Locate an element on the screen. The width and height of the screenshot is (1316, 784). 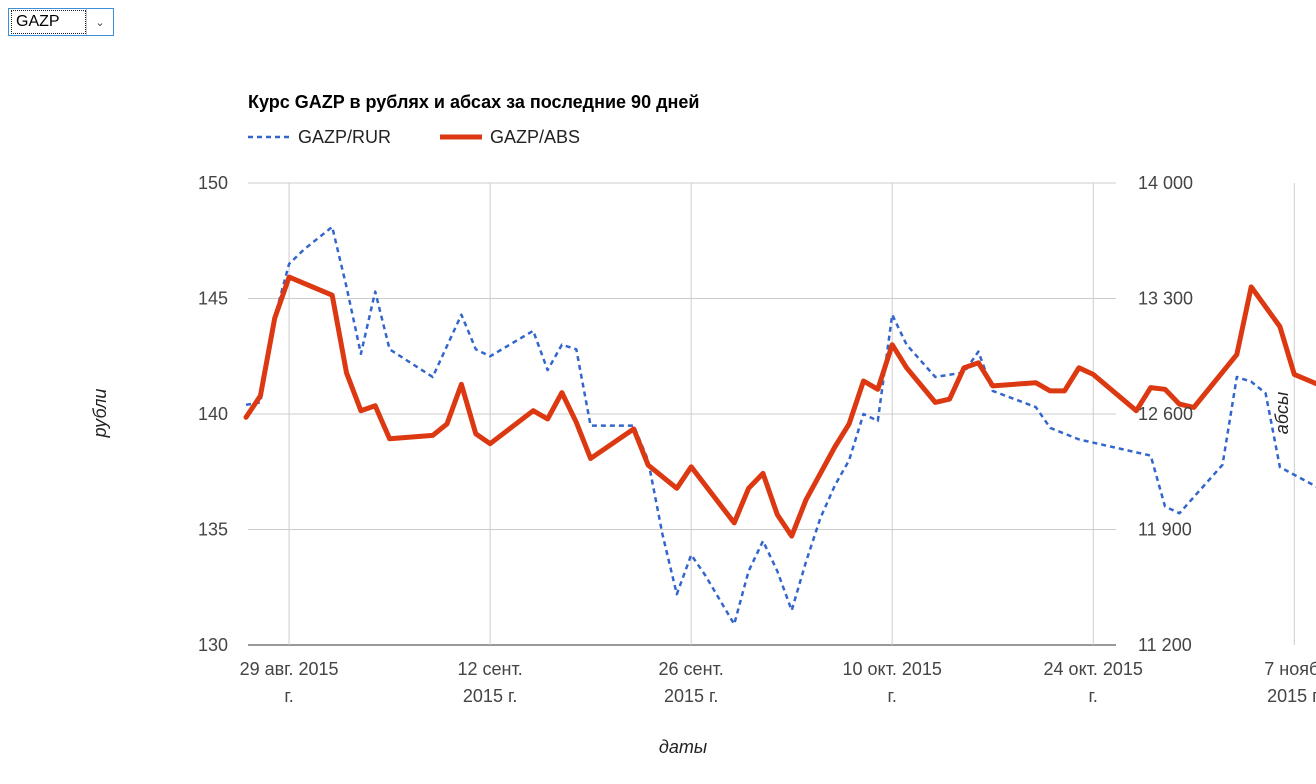
chart-legend: GAZP/RUR GAZP/ABS is located at coordinates (414, 137).